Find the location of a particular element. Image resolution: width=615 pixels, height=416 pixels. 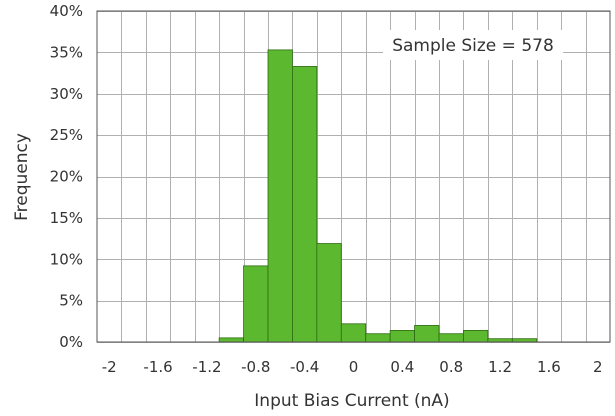

x-tick-label: -1.6 is located at coordinates (157, 367).